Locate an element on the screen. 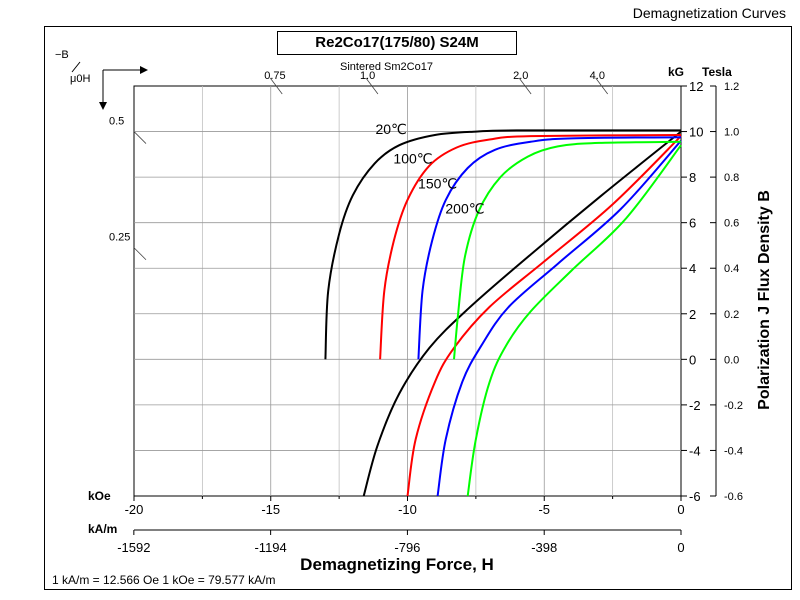 The image size is (800, 600). x-unit-koe: kOe is located at coordinates (99, 496).